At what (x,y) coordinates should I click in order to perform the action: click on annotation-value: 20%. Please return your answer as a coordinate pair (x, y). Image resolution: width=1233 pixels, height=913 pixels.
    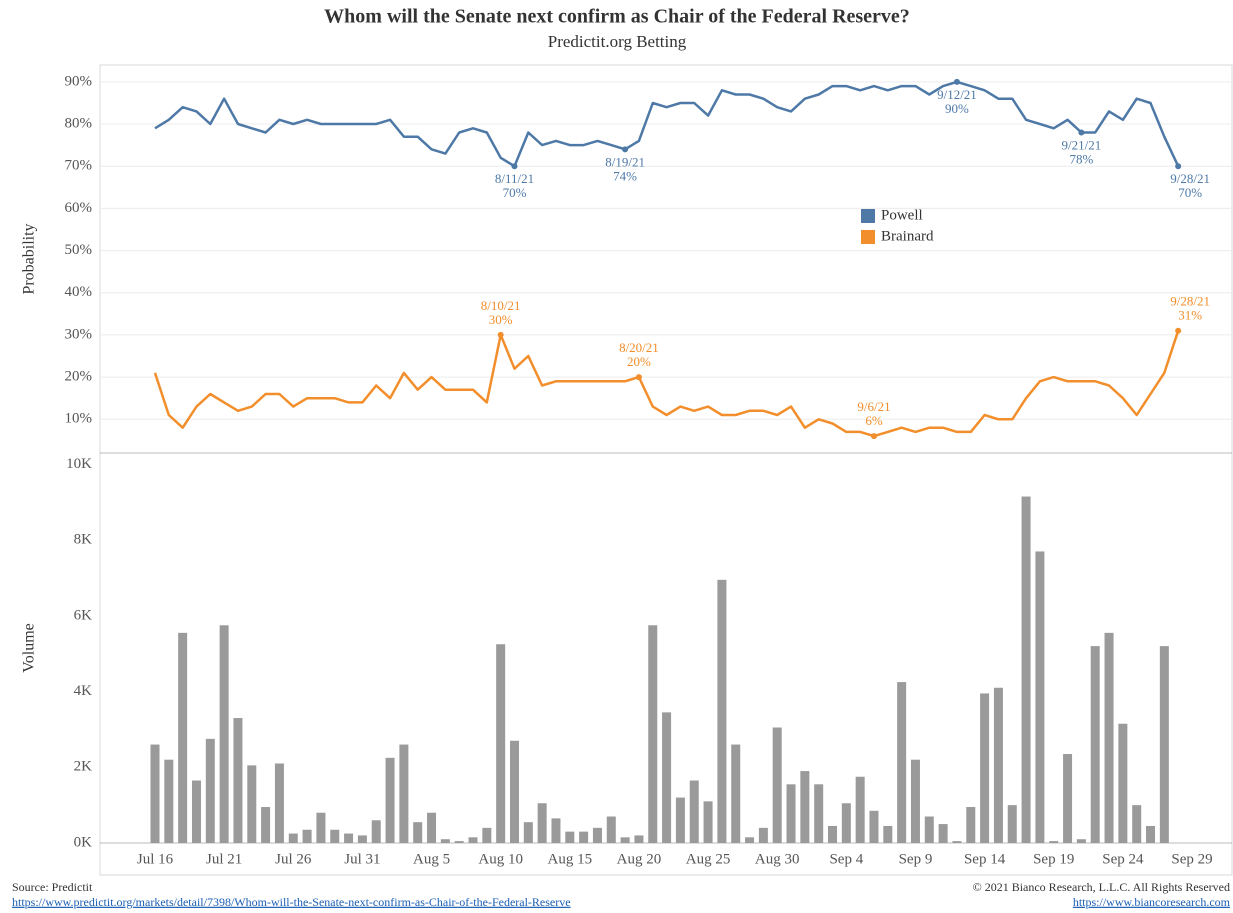
    Looking at the image, I should click on (639, 361).